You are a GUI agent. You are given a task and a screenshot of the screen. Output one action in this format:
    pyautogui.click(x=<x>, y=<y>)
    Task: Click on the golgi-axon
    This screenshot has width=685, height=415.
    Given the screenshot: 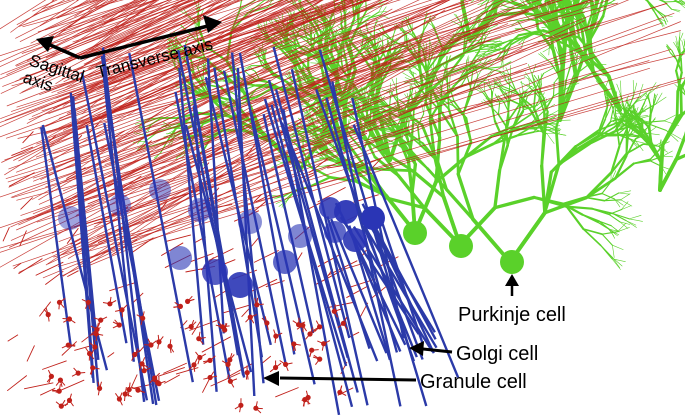 What is the action you would take?
    pyautogui.click(x=362, y=225)
    